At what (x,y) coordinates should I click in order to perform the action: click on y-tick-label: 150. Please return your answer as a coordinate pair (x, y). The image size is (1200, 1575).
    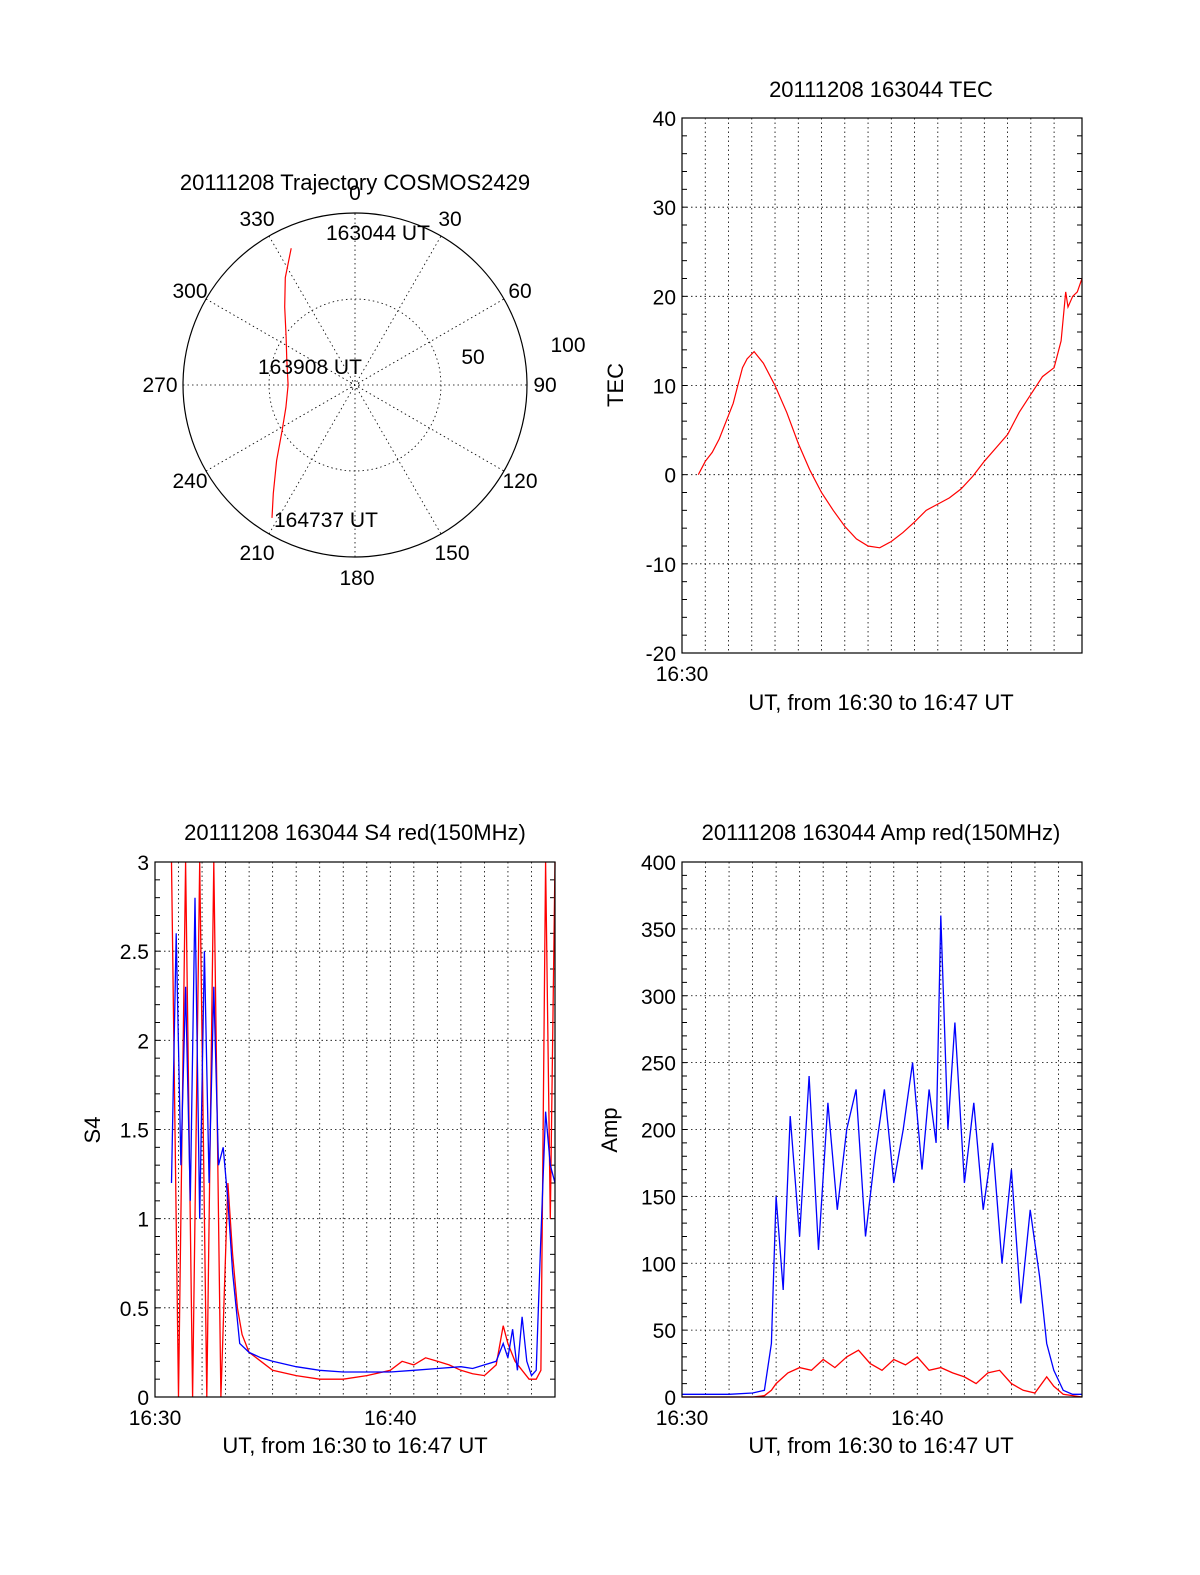
    Looking at the image, I should click on (658, 1197).